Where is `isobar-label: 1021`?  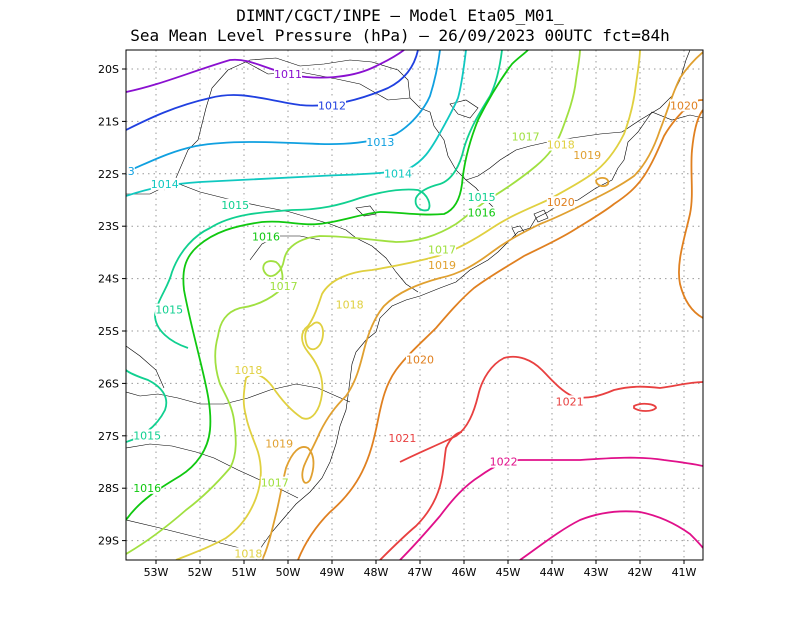 isobar-label: 1021 is located at coordinates (570, 401).